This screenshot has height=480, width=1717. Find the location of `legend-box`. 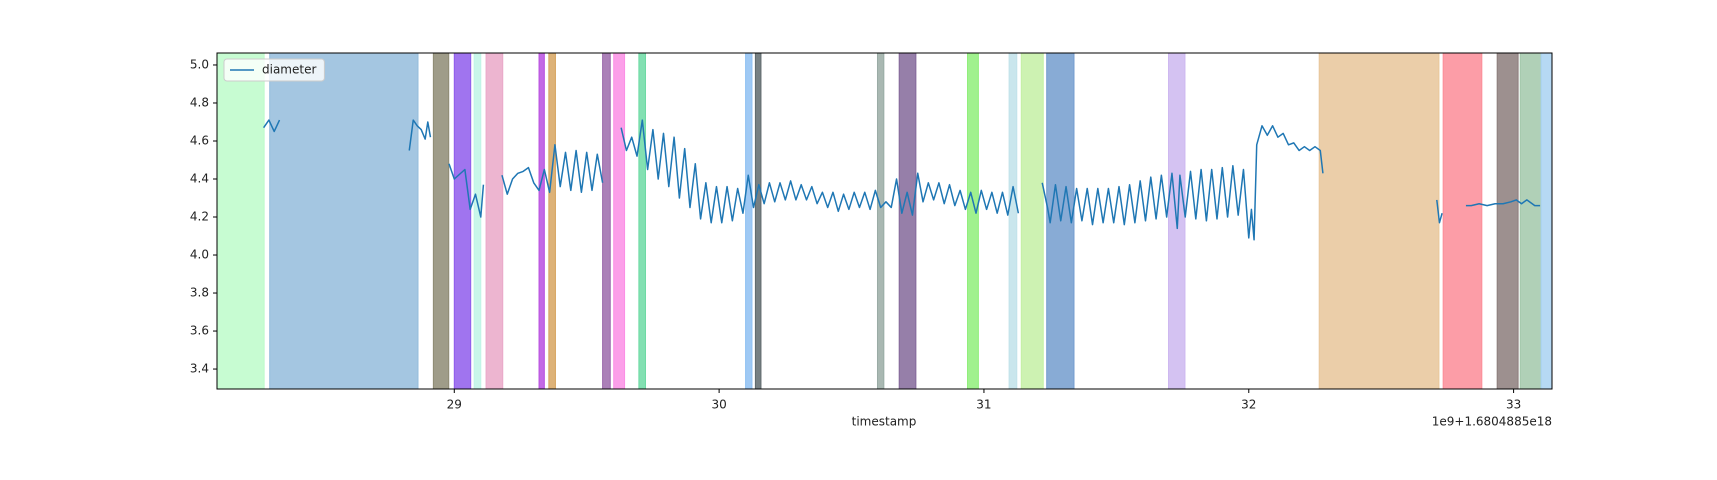

legend-box is located at coordinates (274, 70).